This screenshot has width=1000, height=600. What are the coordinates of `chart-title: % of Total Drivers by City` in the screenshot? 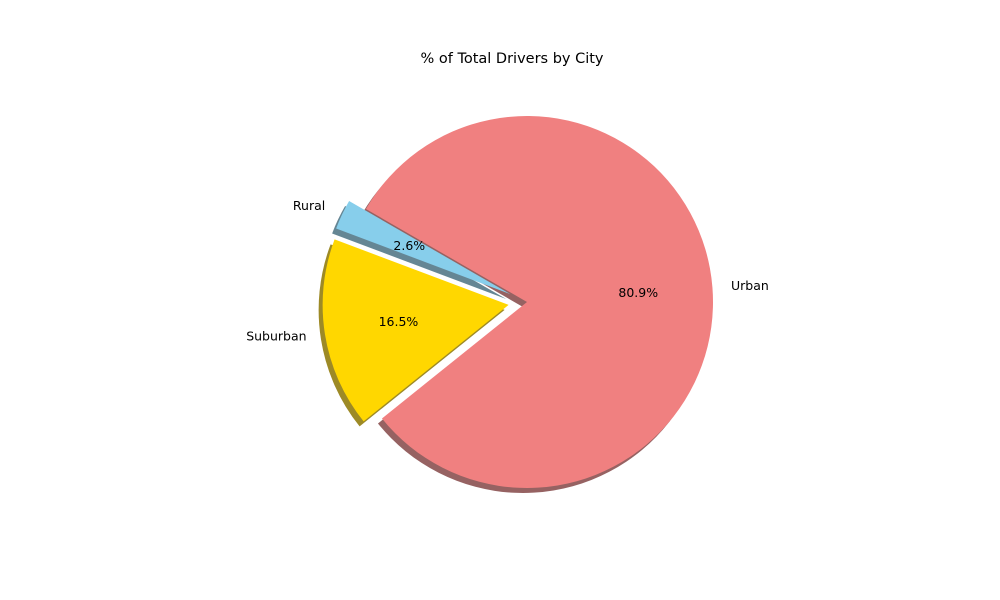 It's located at (511, 59).